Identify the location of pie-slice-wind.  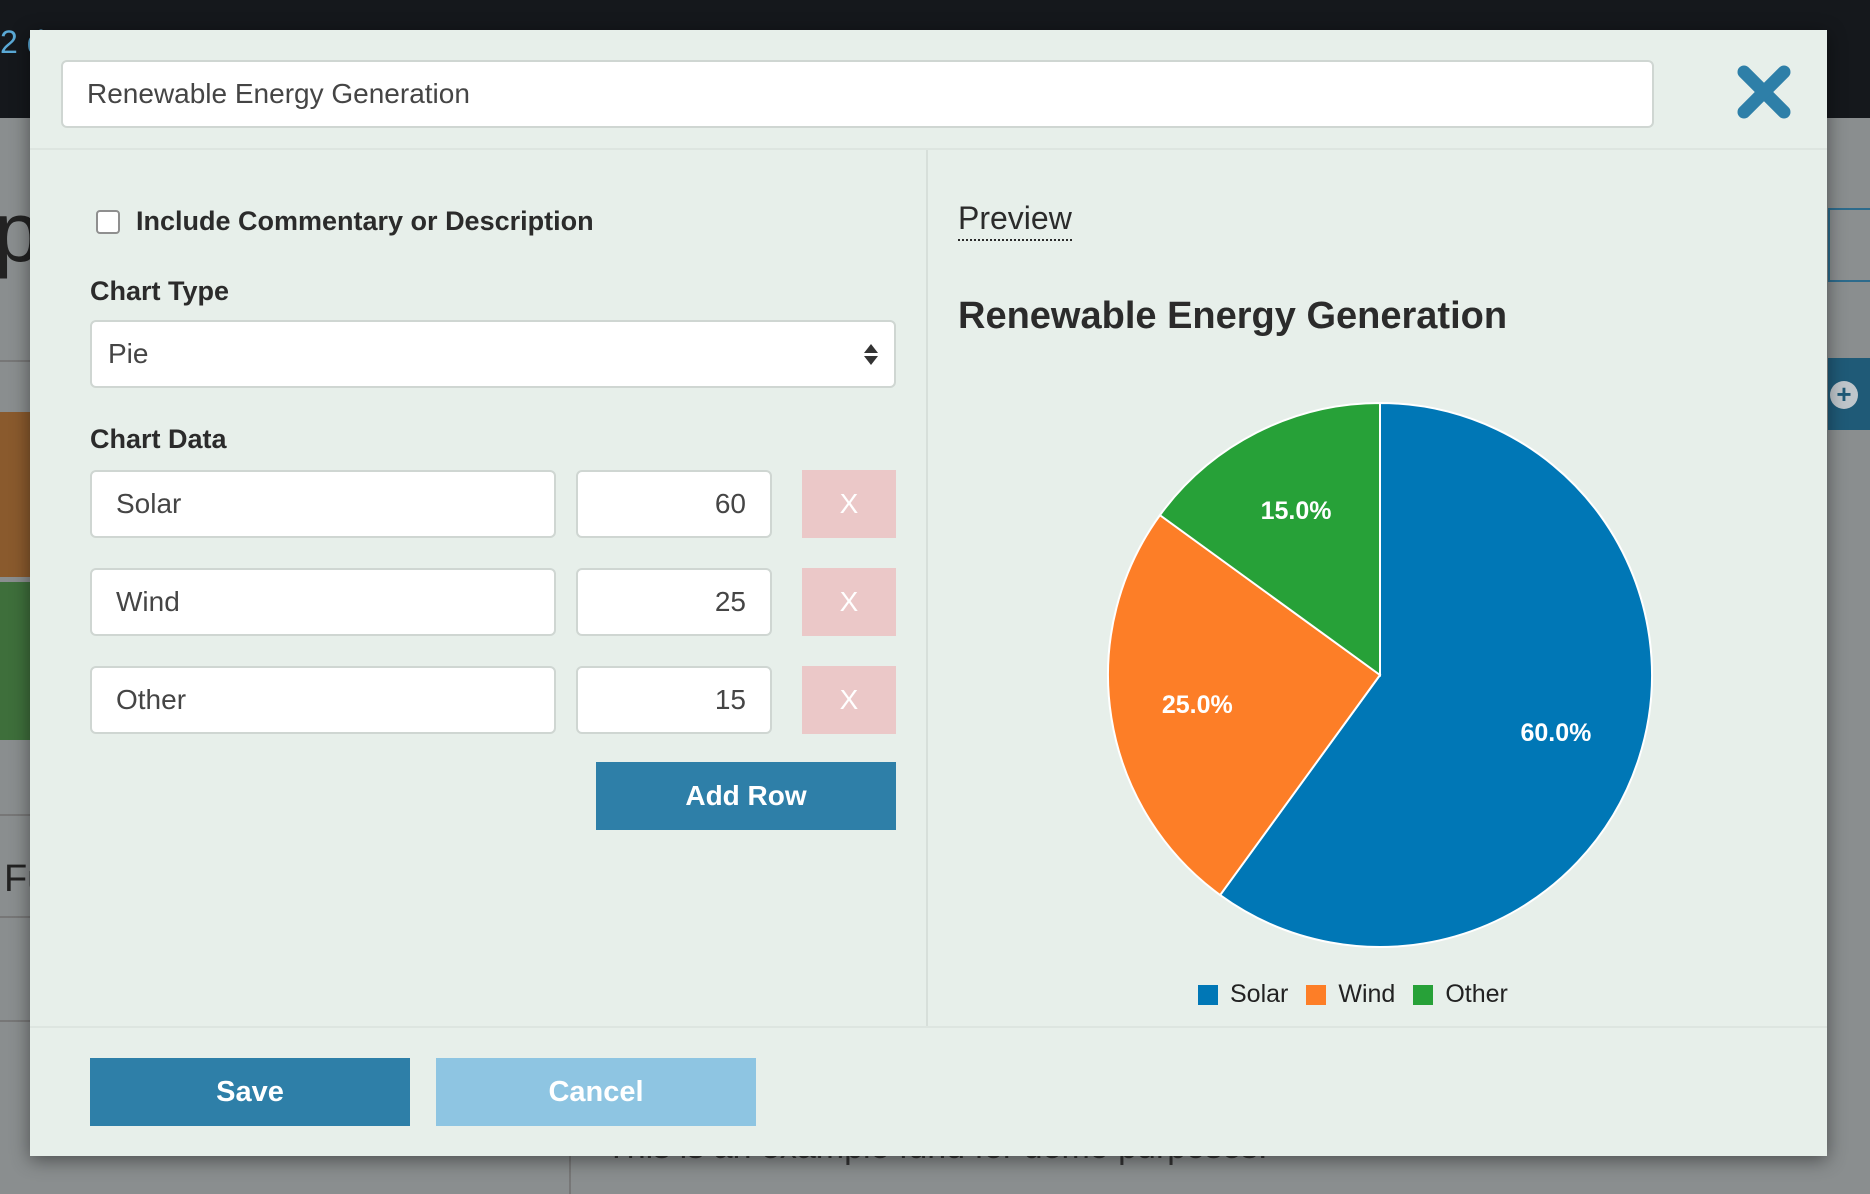
(1244, 705).